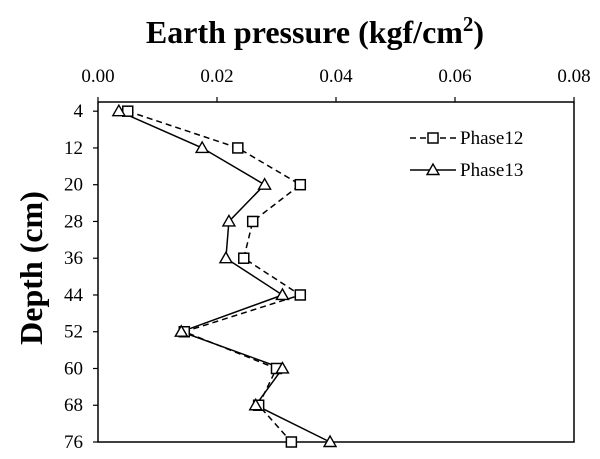  What do you see at coordinates (79, 111) in the screenshot?
I see `y-tick-label: 4` at bounding box center [79, 111].